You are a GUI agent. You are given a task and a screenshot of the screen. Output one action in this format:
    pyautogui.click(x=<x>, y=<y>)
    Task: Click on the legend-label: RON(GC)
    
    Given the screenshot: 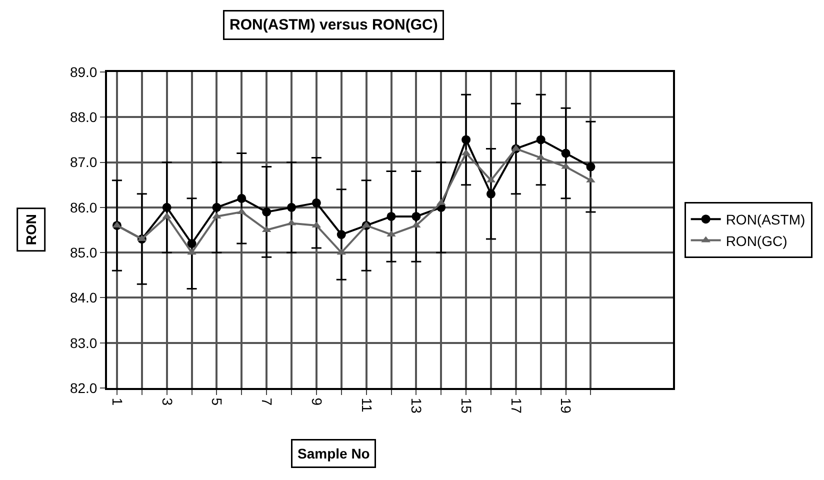 What is the action you would take?
    pyautogui.click(x=757, y=240)
    